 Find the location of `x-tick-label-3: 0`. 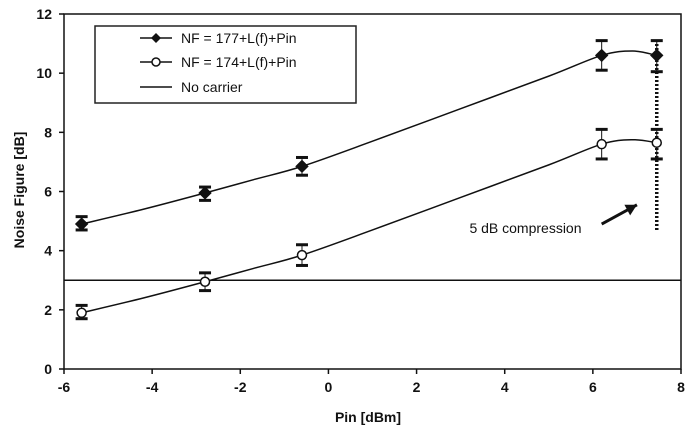

x-tick-label-3: 0 is located at coordinates (329, 387).